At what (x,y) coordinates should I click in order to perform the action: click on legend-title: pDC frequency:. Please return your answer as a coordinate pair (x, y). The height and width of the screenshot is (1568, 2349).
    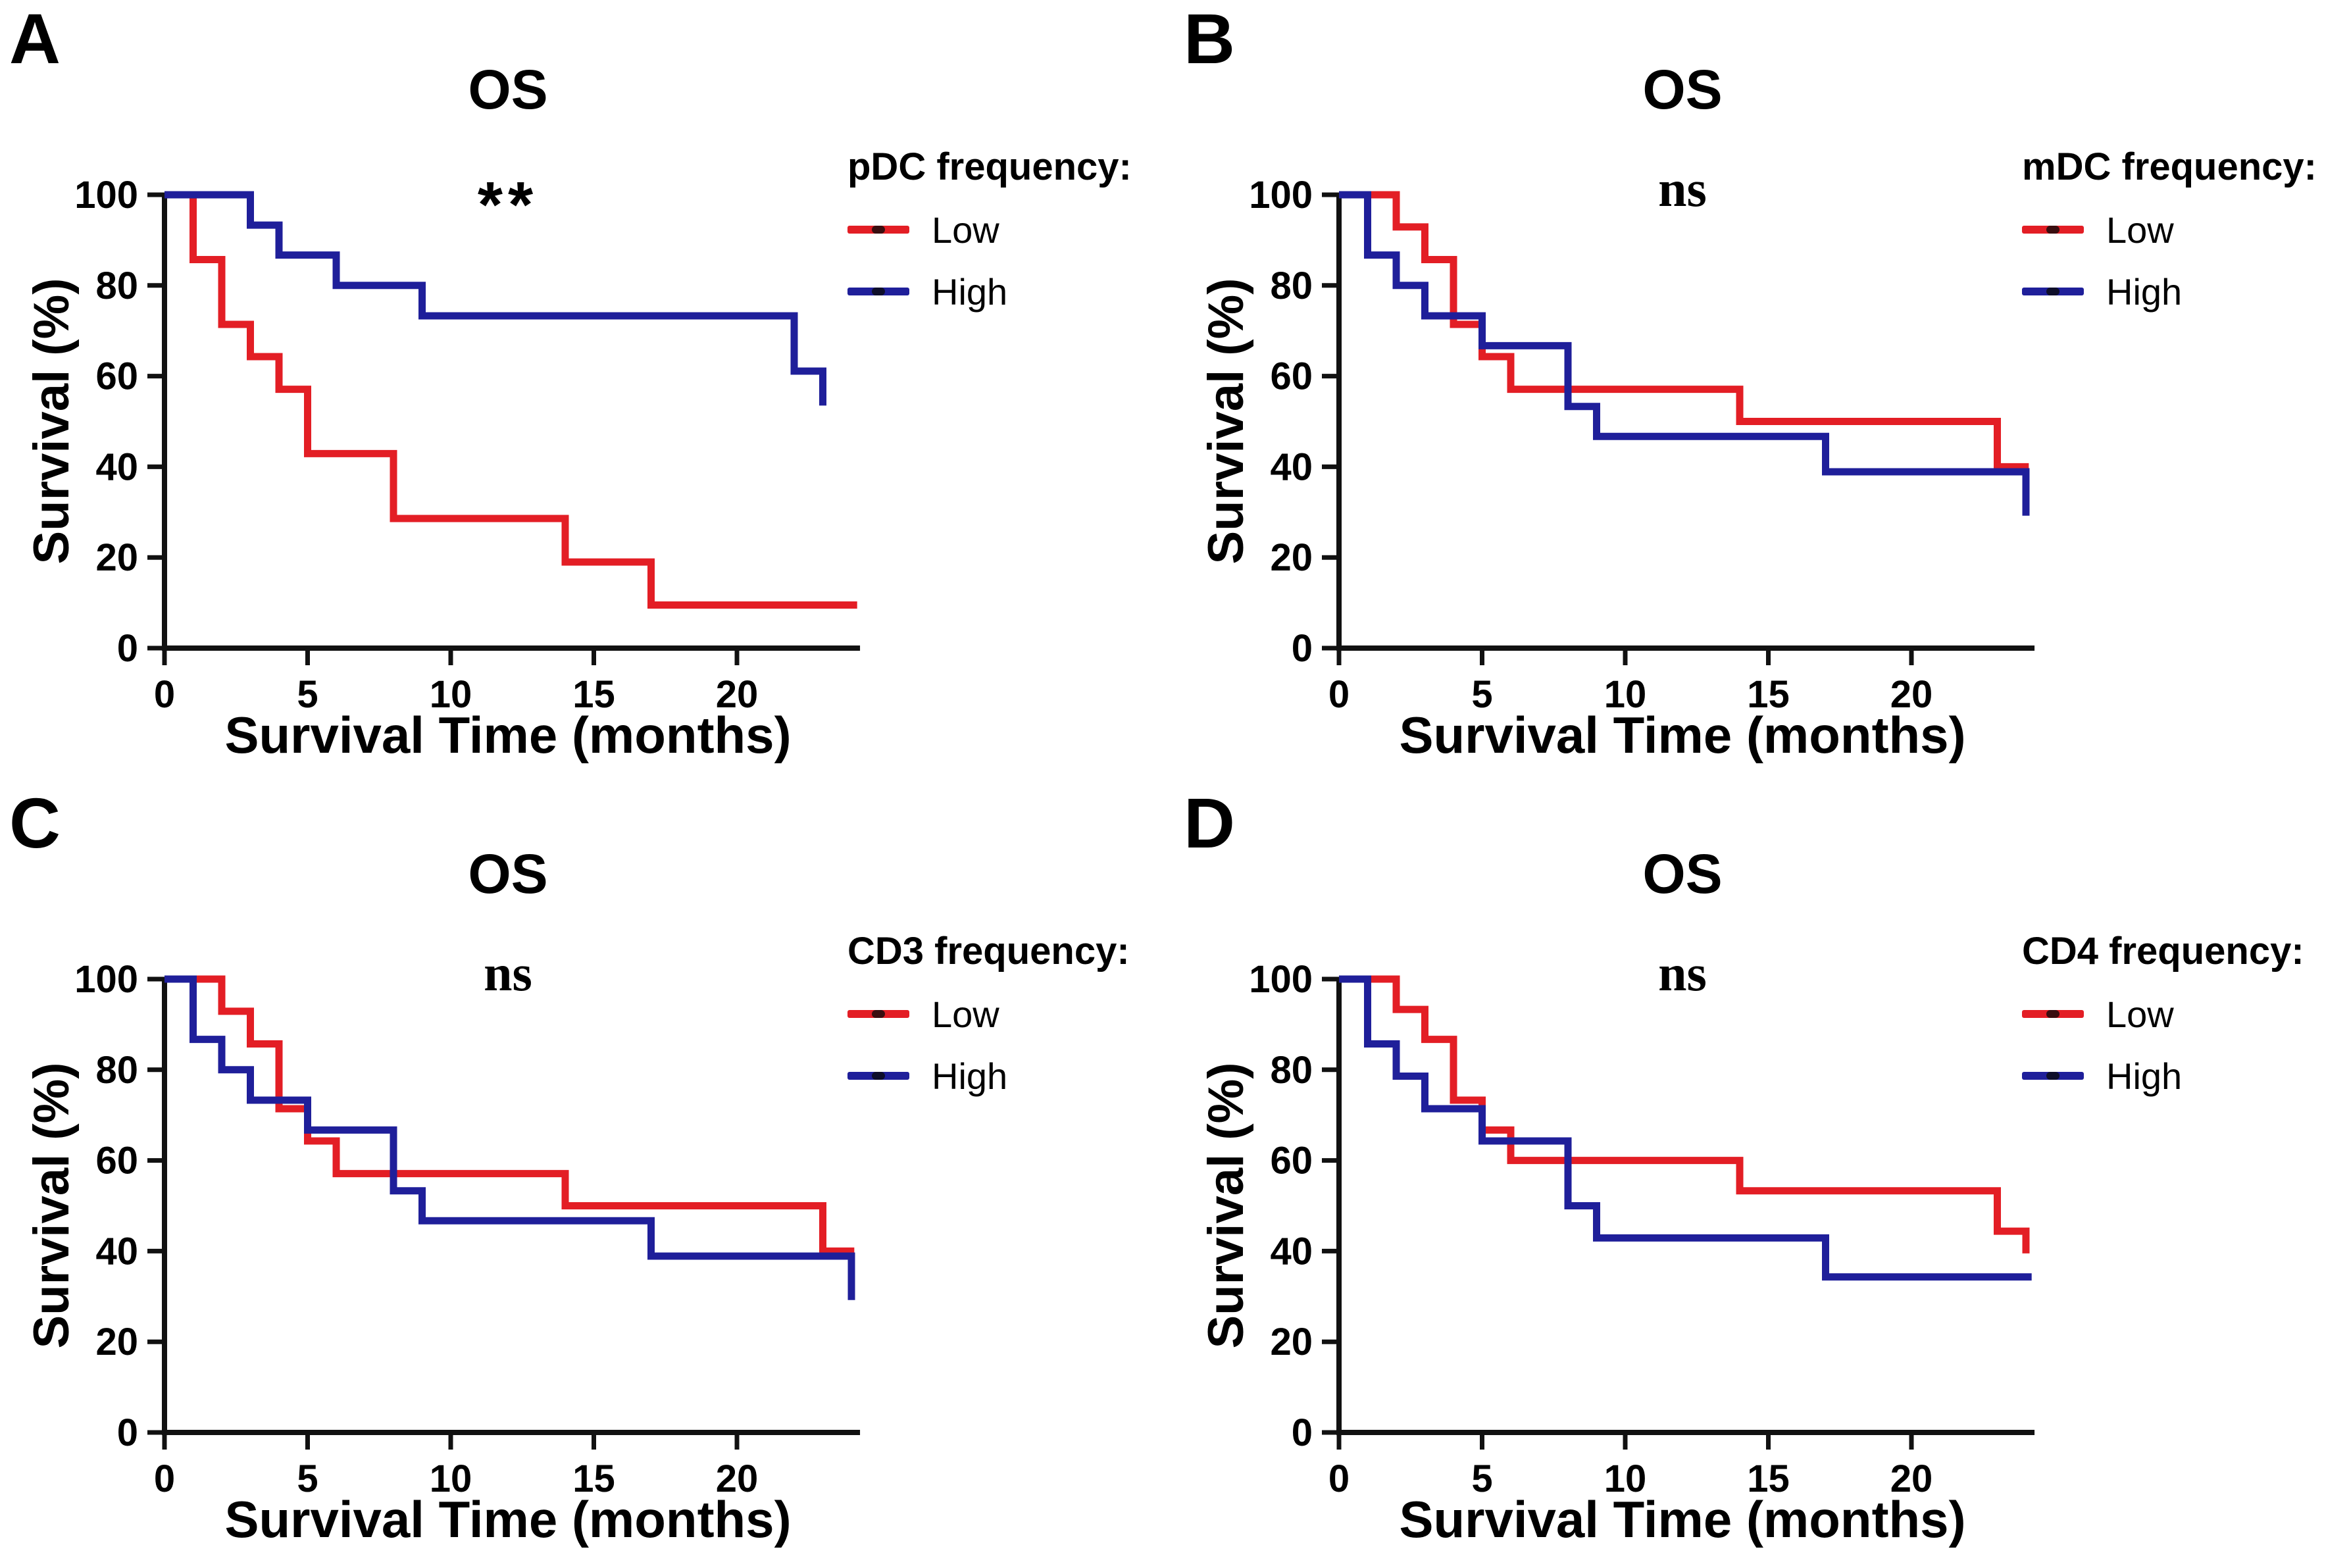
    Looking at the image, I should click on (989, 166).